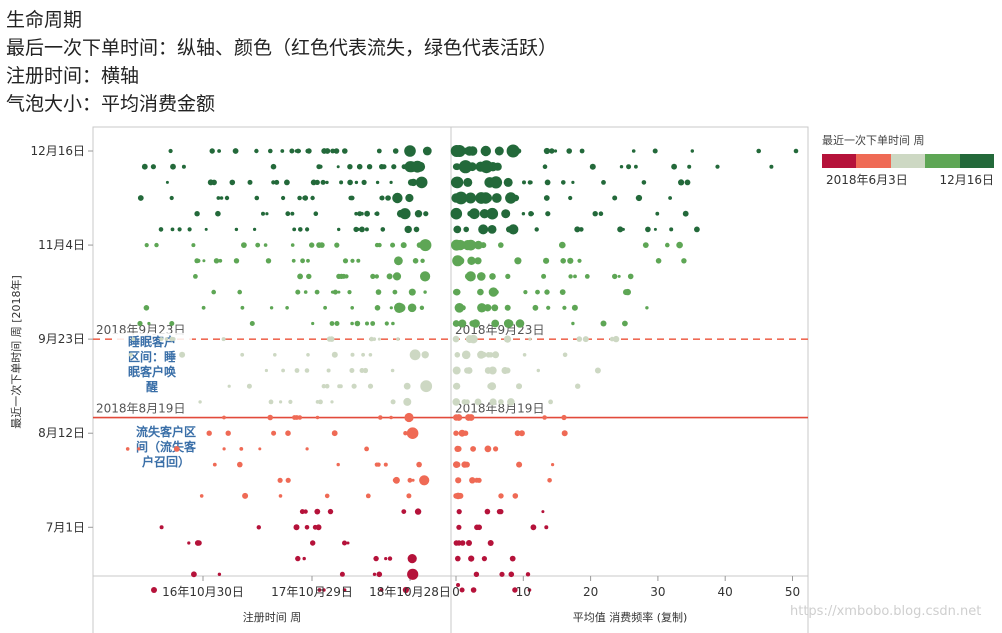 The width and height of the screenshot is (1002, 633). What do you see at coordinates (977, 161) in the screenshot?
I see `legend-swatch` at bounding box center [977, 161].